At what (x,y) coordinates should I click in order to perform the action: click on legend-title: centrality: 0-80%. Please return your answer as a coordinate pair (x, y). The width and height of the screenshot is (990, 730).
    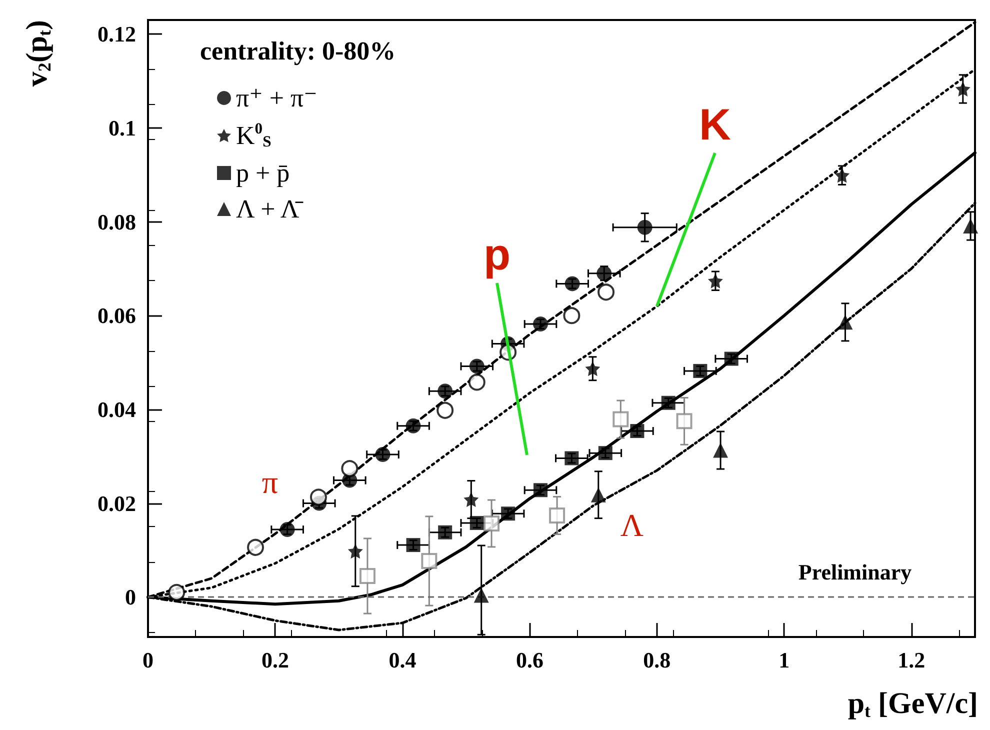
    Looking at the image, I should click on (298, 51).